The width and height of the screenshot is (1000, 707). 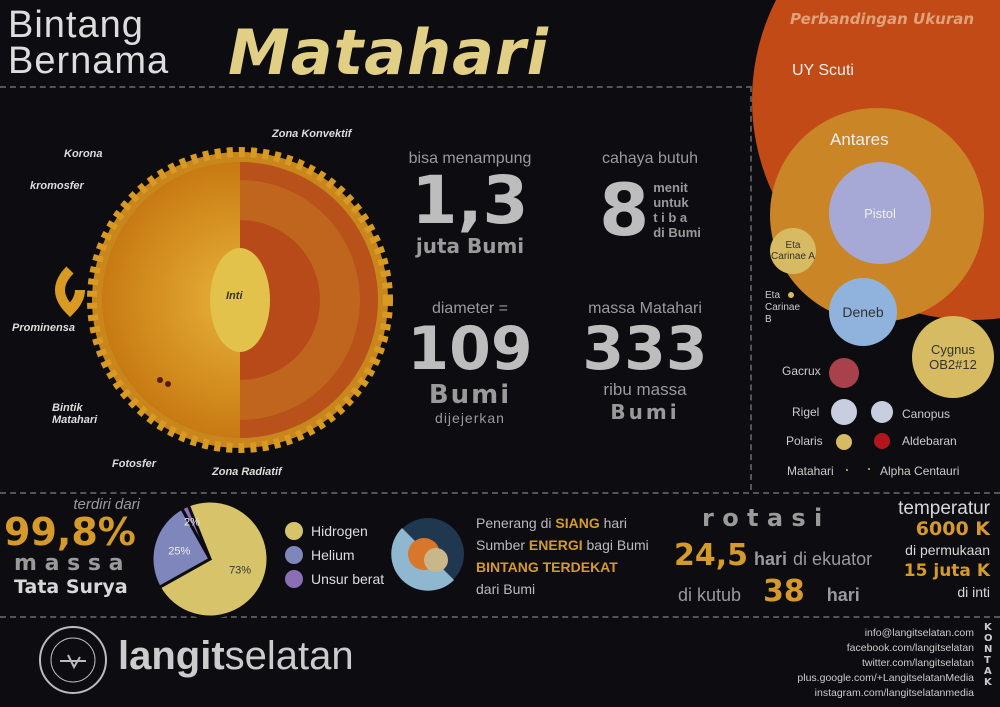 What do you see at coordinates (944, 508) in the screenshot?
I see `temp-title: temperatur` at bounding box center [944, 508].